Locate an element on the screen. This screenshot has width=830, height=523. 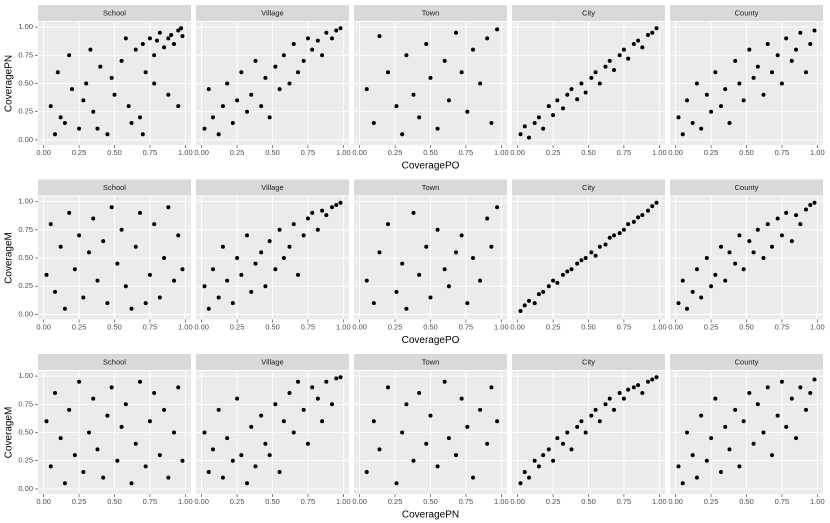
strip-label: County is located at coordinates (747, 12).